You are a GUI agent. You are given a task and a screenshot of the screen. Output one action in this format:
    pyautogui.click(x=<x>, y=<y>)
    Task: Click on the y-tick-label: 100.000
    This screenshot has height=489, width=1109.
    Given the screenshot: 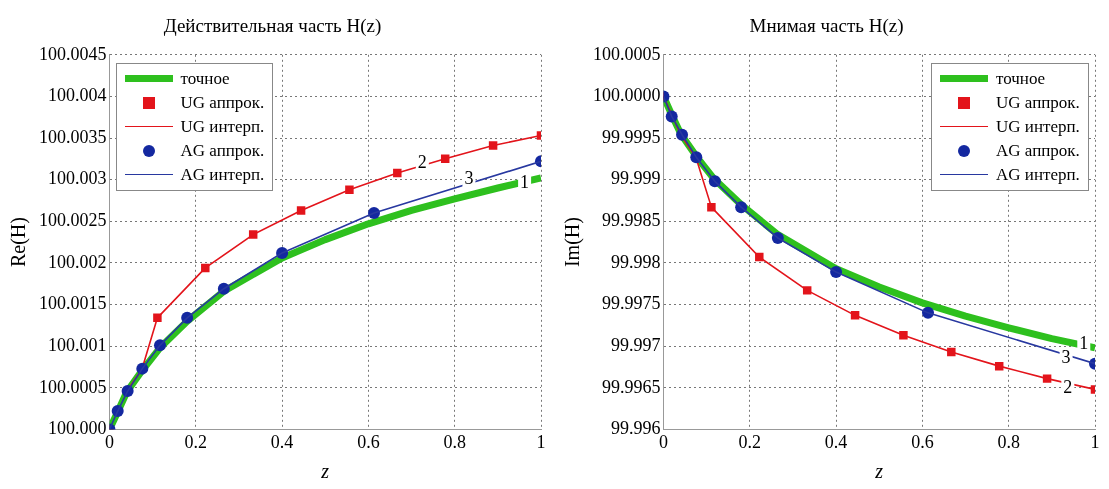 What is the action you would take?
    pyautogui.click(x=77, y=428)
    